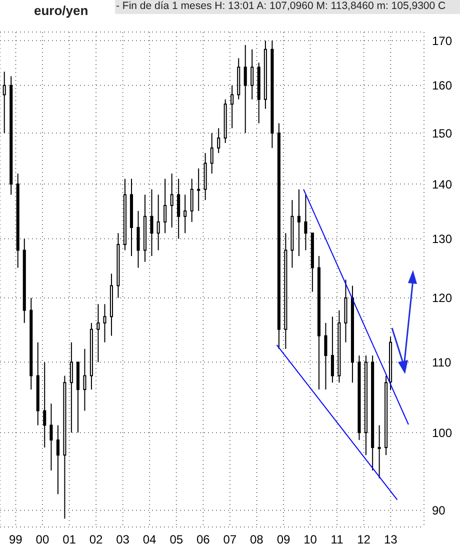  I want to click on y-tick-label: 120, so click(442, 298).